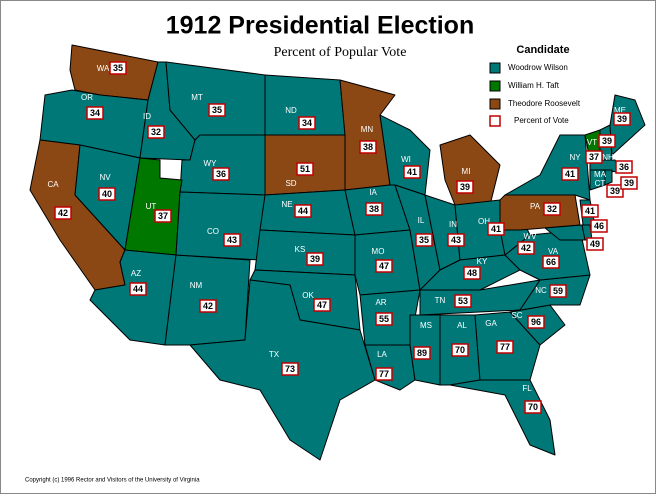 Image resolution: width=657 pixels, height=495 pixels. Describe the element at coordinates (300, 249) in the screenshot. I see `state-abbr: KS` at that location.